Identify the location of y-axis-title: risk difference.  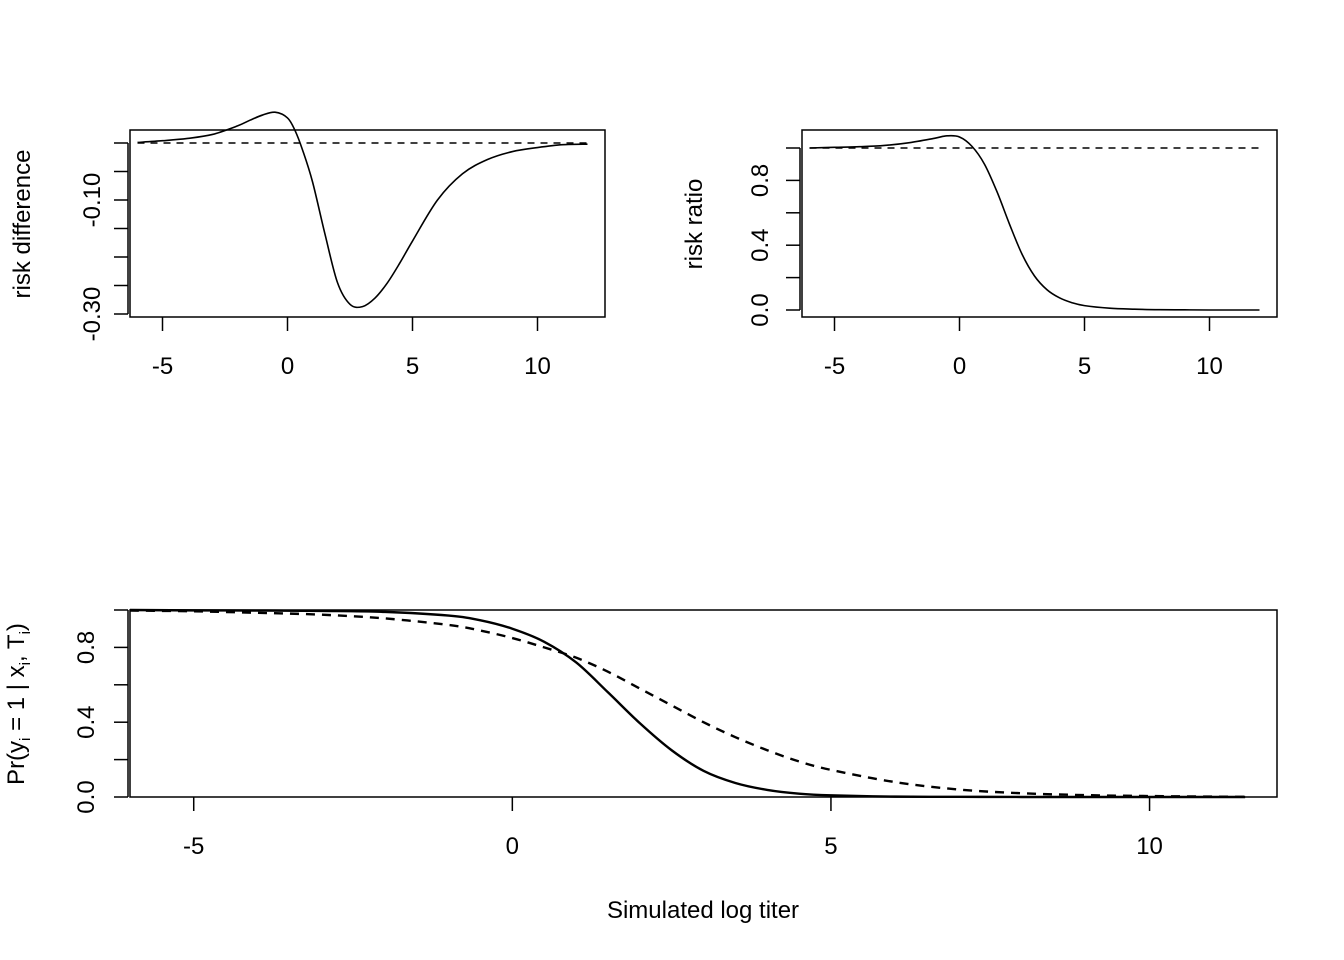
(22, 224).